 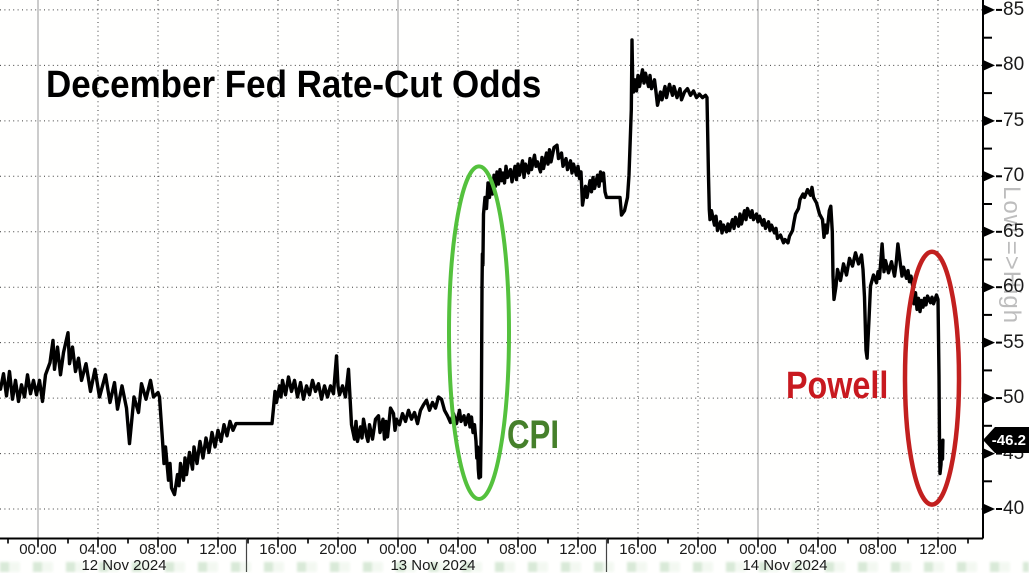 I want to click on chart-title: December Fed Rate-Cut Odds, so click(x=294, y=85).